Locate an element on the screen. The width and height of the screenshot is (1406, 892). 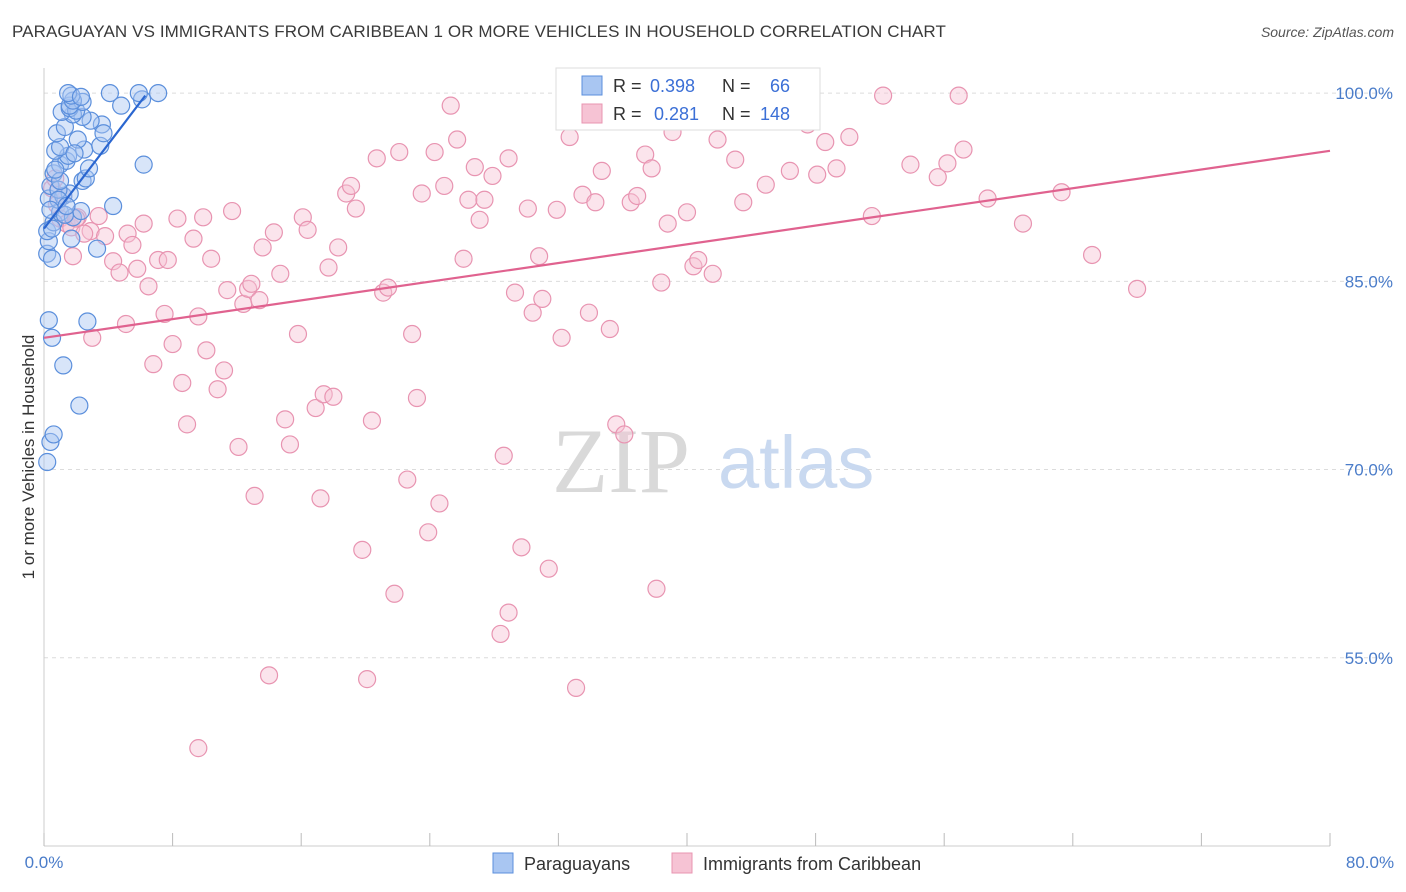
x-tick-label-max: 80.0% is located at coordinates (1370, 862).